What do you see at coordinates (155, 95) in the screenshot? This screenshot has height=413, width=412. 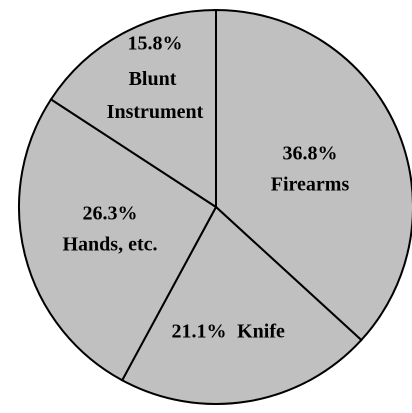 I see `slice-label: Blunt Instrument` at bounding box center [155, 95].